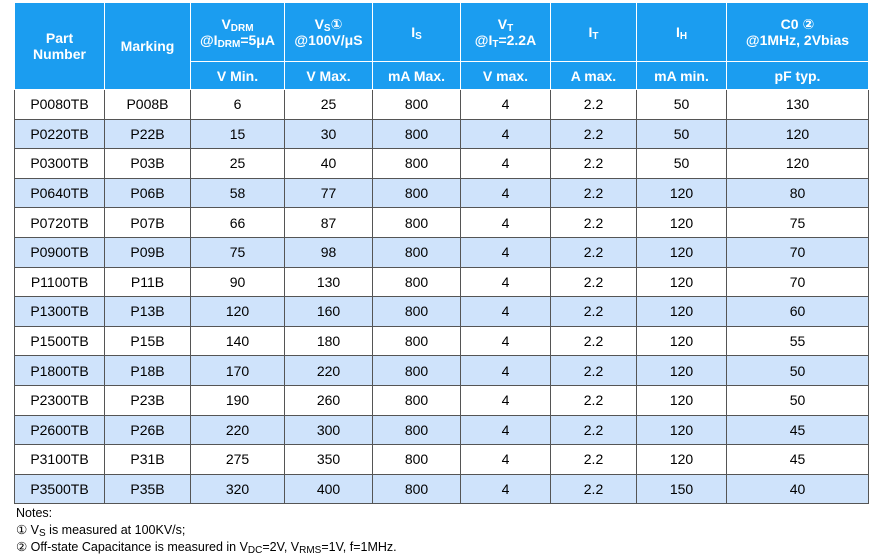 The height and width of the screenshot is (557, 886). I want to click on table-cell: 40, so click(797, 489).